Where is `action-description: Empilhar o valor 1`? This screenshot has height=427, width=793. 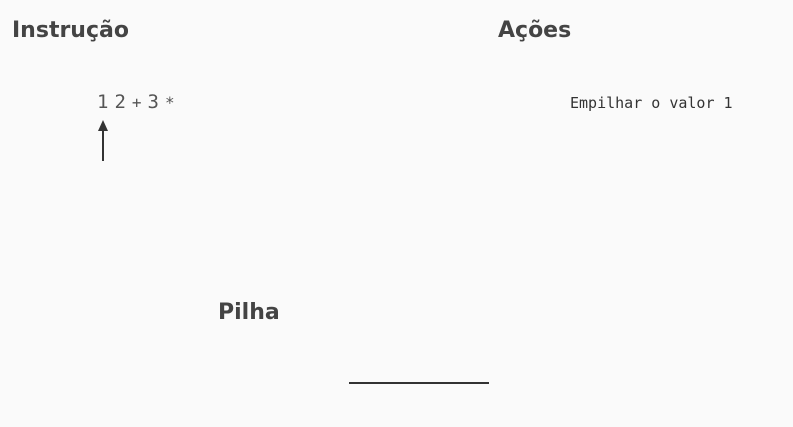 action-description: Empilhar o valor 1 is located at coordinates (651, 103).